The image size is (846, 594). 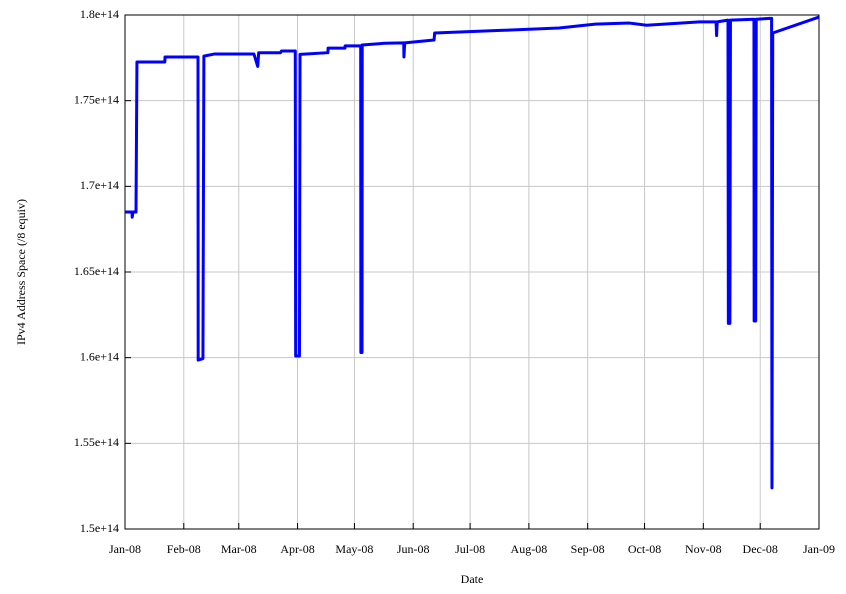 What do you see at coordinates (96, 442) in the screenshot?
I see `y-tick-label: 1.55e+14` at bounding box center [96, 442].